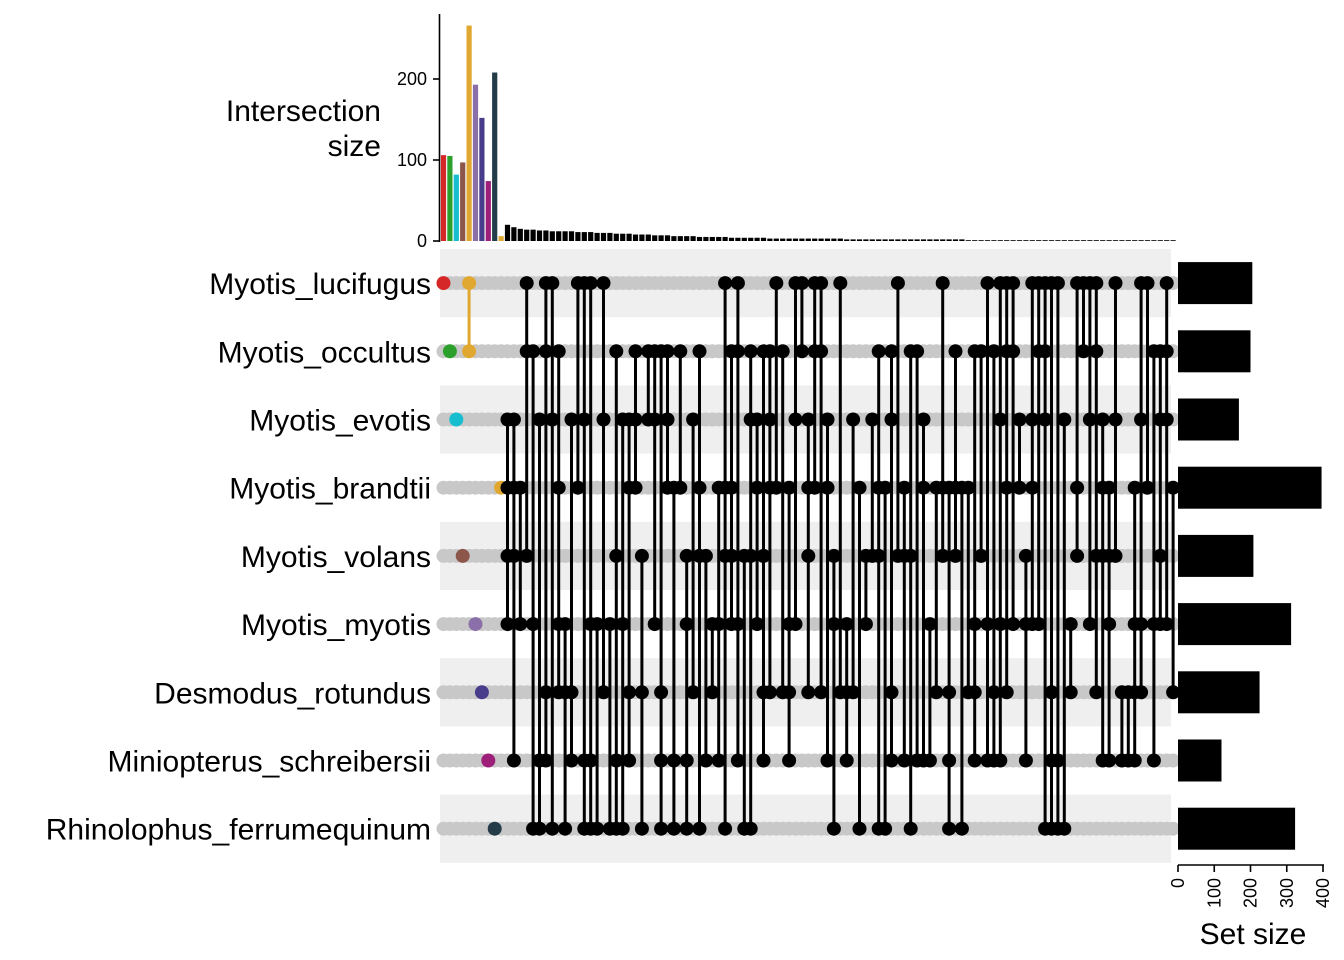  What do you see at coordinates (1214, 893) in the screenshot?
I see `set-size-x-tick-label: 100` at bounding box center [1214, 893].